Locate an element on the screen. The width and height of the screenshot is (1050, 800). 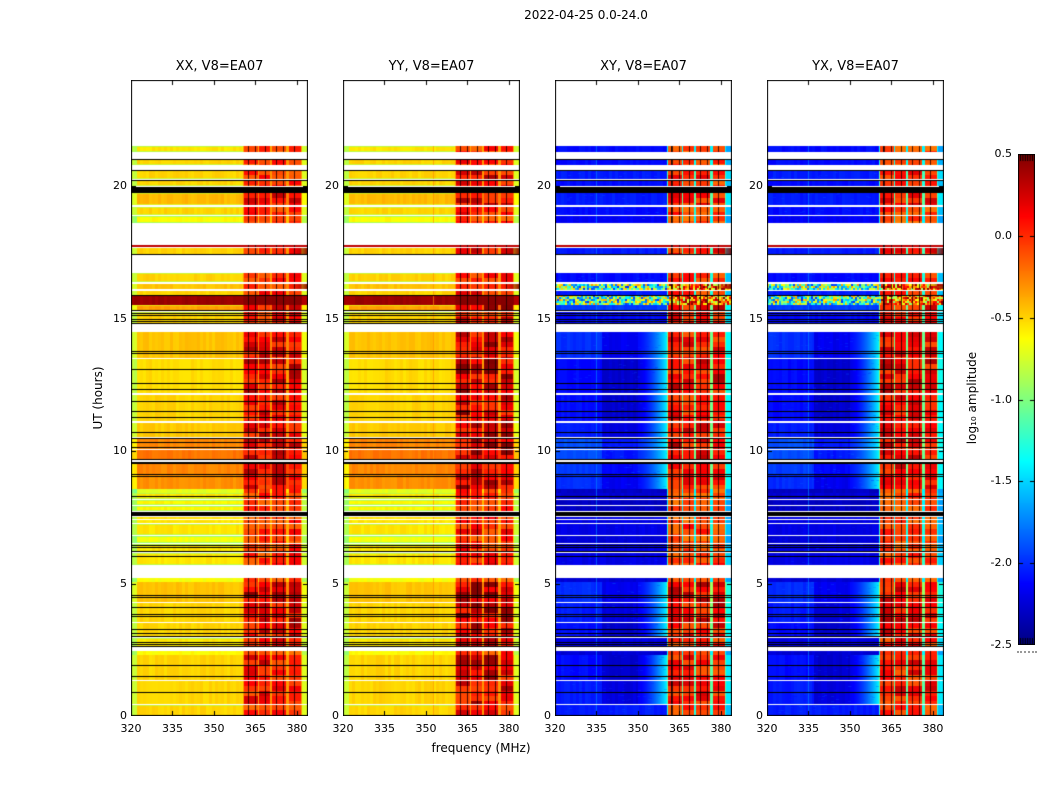
colorbar-tick-label: -2.5 is located at coordinates (1001, 644).